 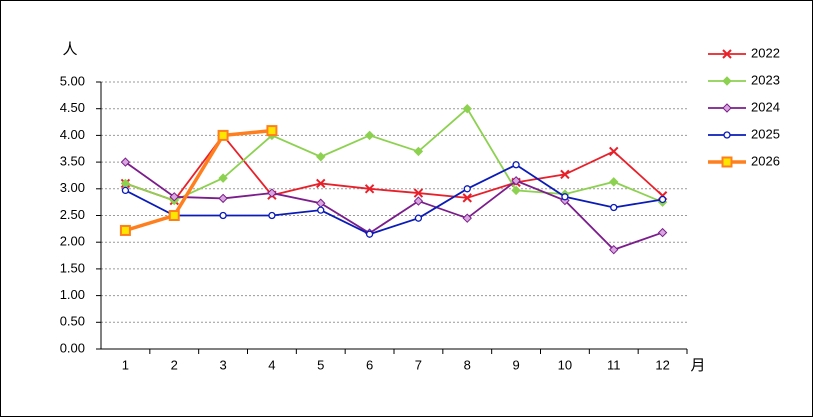 What do you see at coordinates (125, 364) in the screenshot?
I see `x-tick-label: 1` at bounding box center [125, 364].